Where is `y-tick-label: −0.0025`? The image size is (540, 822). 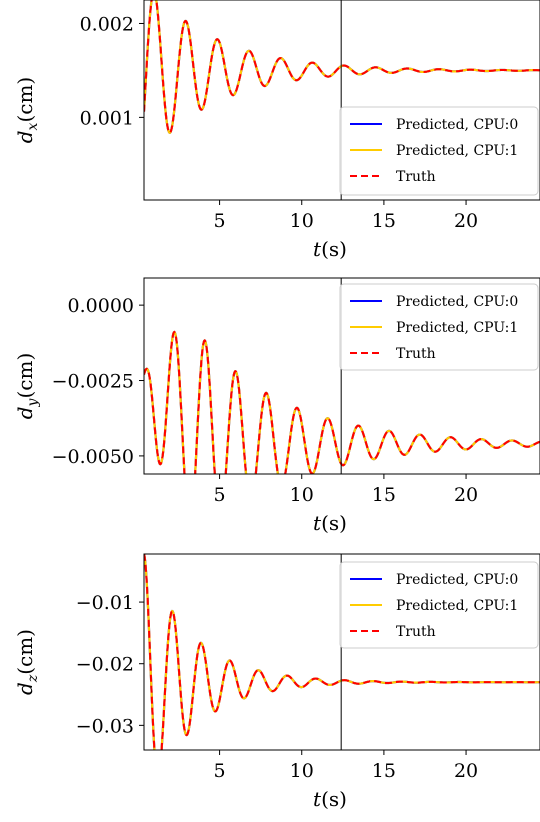 y-tick-label: −0.0025 is located at coordinates (93, 382).